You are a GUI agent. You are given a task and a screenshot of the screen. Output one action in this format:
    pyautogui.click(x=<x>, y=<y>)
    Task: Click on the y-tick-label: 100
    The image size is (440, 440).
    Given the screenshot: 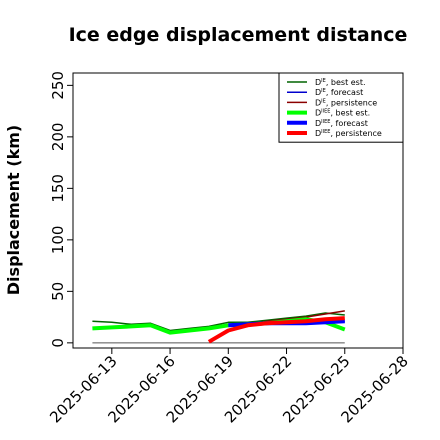 What is the action you would take?
    pyautogui.click(x=58, y=240)
    